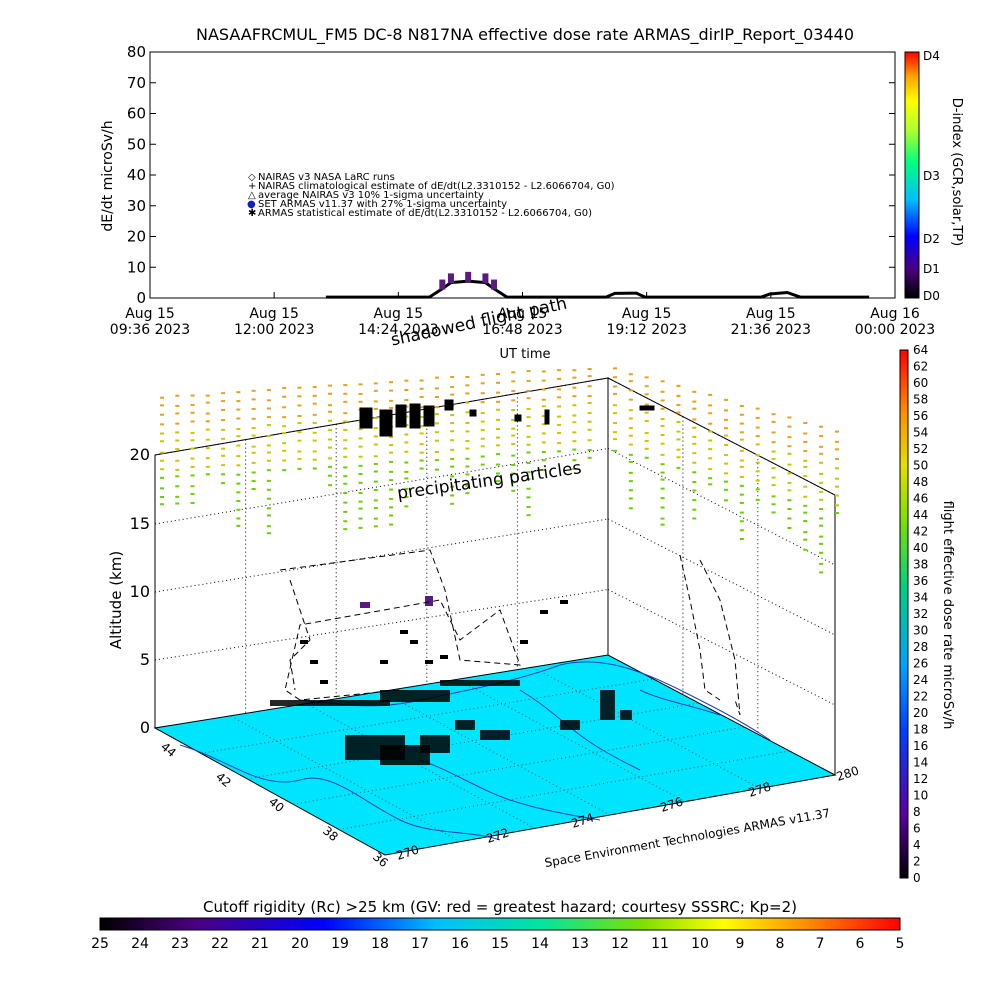 This screenshot has width=1000, height=1000. Describe the element at coordinates (740, 944) in the screenshot. I see `cutoff-rigidity-tick-label: 9` at that location.